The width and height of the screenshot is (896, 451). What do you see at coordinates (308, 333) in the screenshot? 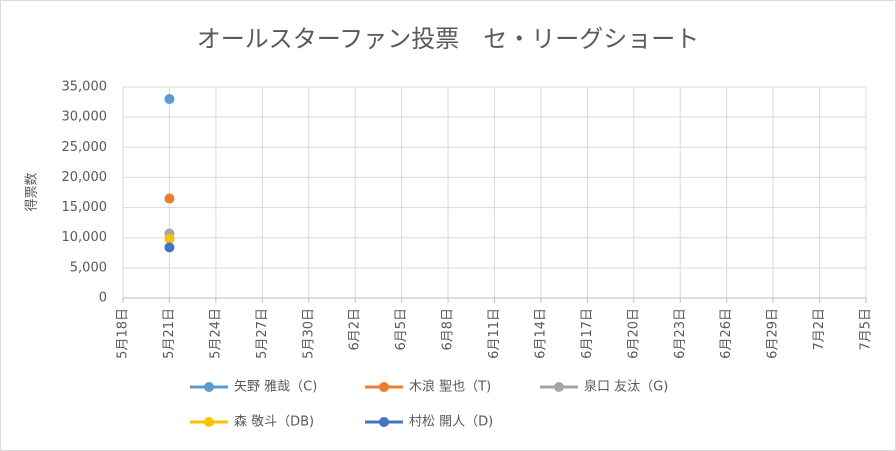
I see `x-tick-label: 5月30日` at bounding box center [308, 333].